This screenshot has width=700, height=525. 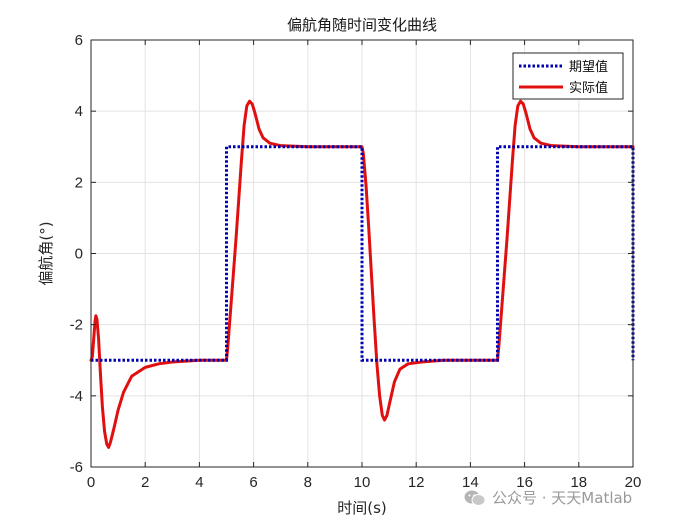 I want to click on legend-label-1: 期望值, so click(x=588, y=67).